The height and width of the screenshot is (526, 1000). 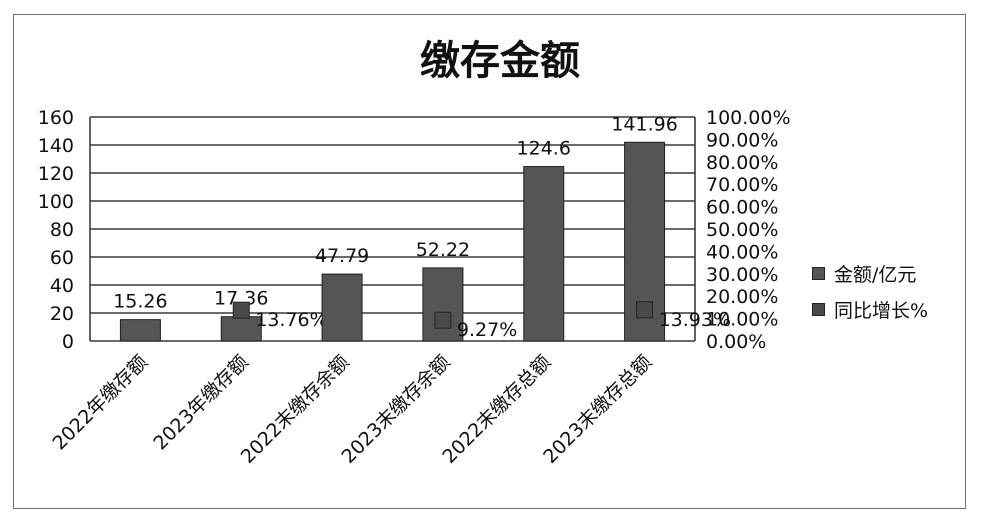 What do you see at coordinates (443, 250) in the screenshot?
I see `bar-value-label: 52.22` at bounding box center [443, 250].